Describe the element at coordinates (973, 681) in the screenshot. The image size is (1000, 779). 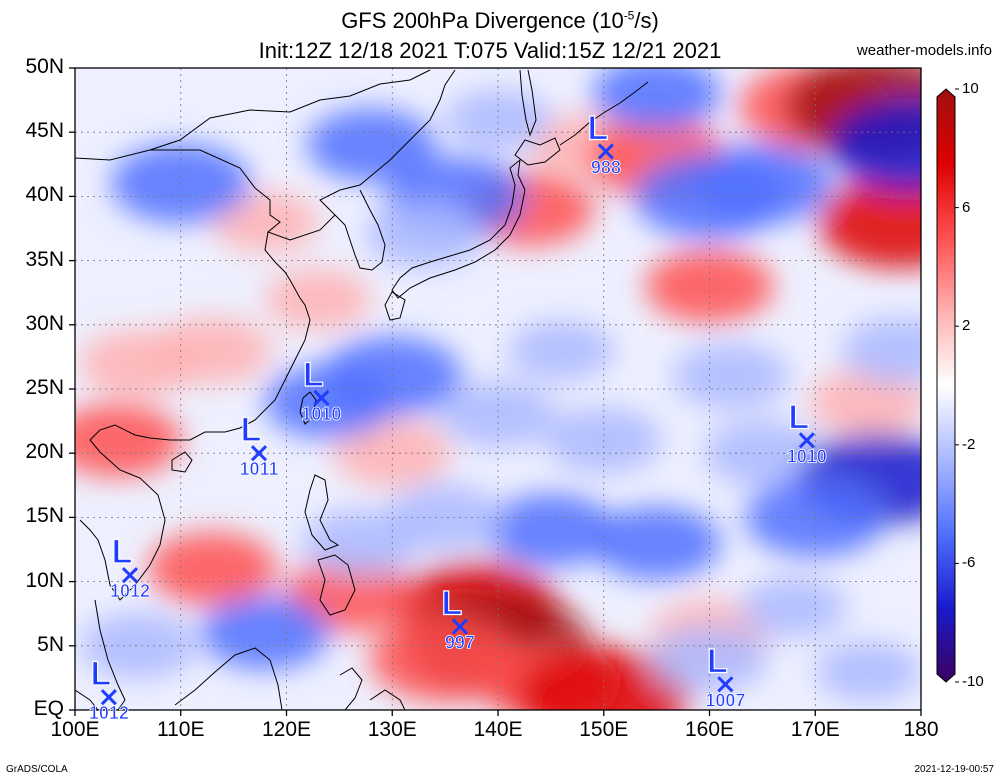
I see `colorbar-label: -10` at that location.